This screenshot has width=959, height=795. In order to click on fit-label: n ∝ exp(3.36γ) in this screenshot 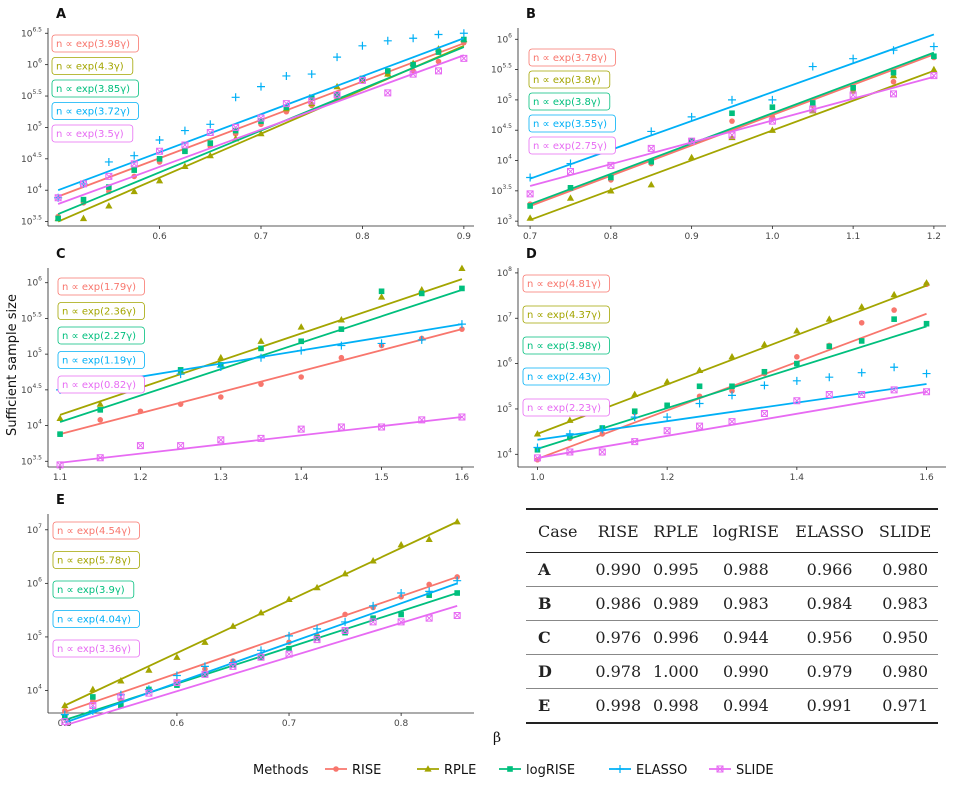, I will do `click(94, 649)`.